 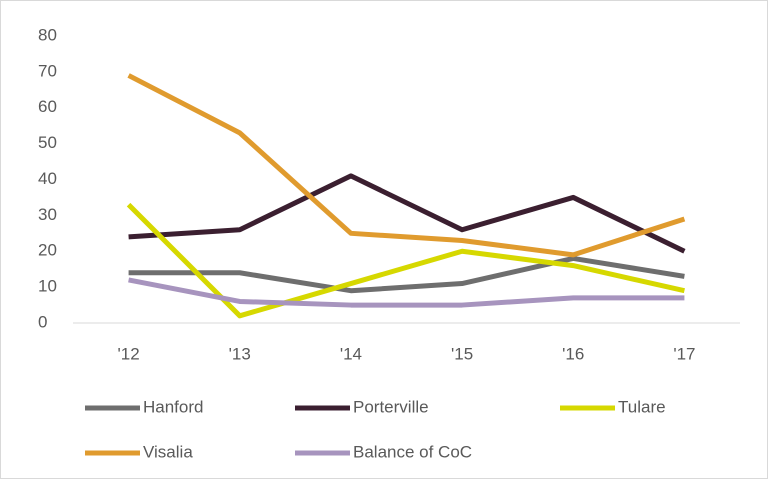 I want to click on y-tick-label: 70, so click(x=47, y=70).